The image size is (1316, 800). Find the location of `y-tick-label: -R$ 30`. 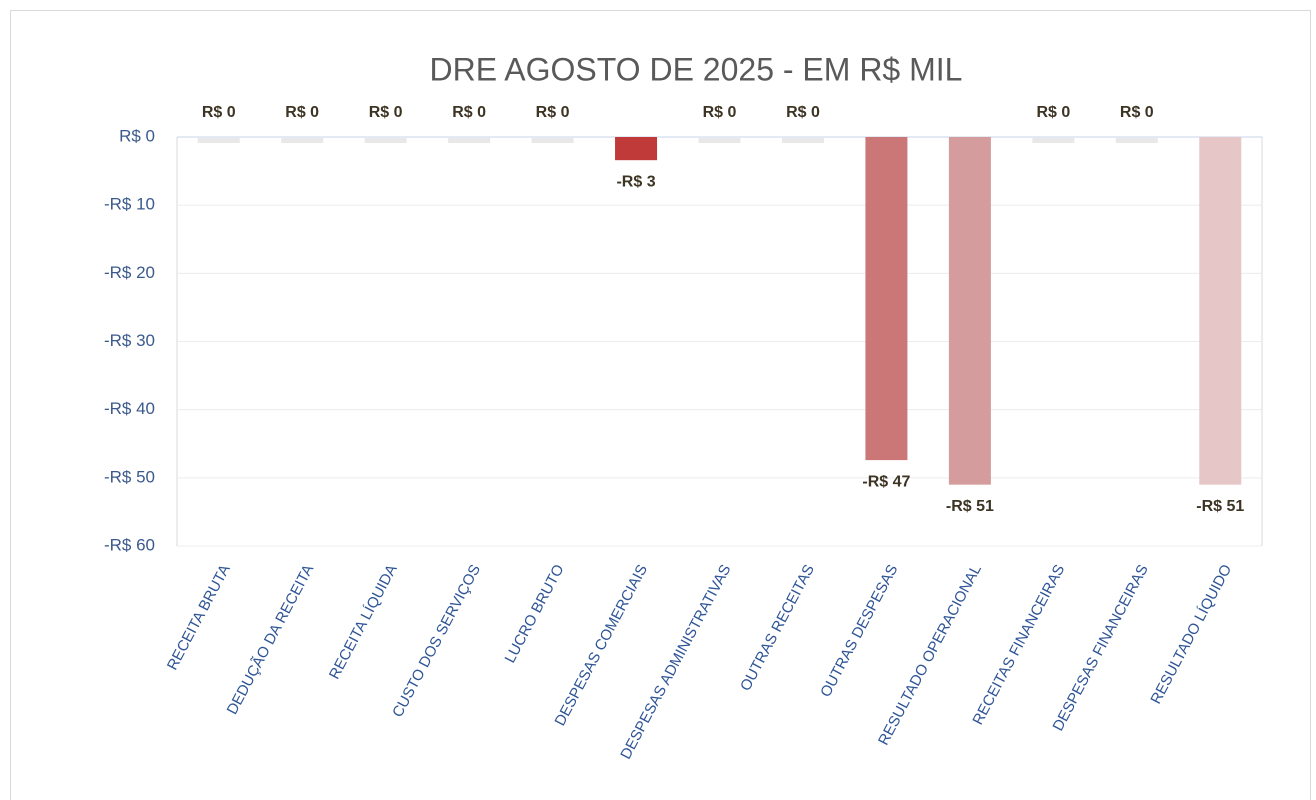

y-tick-label: -R$ 30 is located at coordinates (129, 340).